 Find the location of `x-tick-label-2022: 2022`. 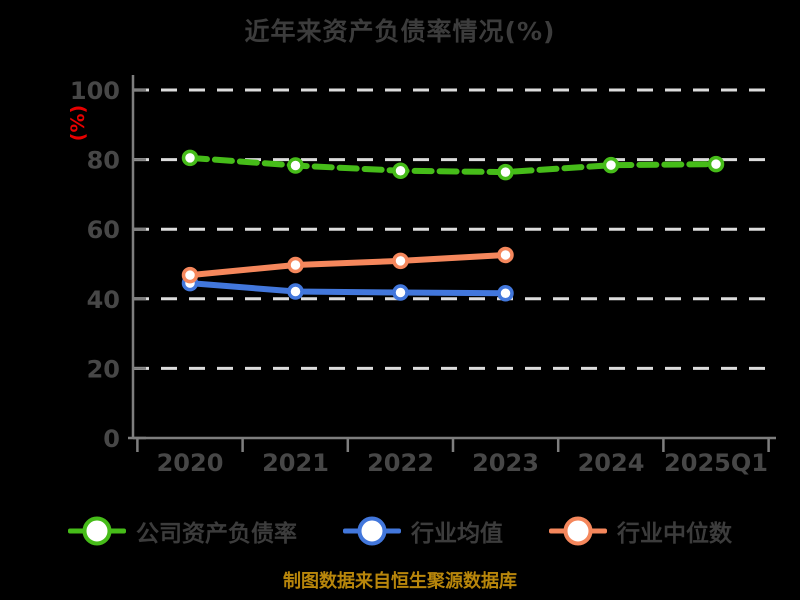

x-tick-label-2022: 2022 is located at coordinates (400, 463).